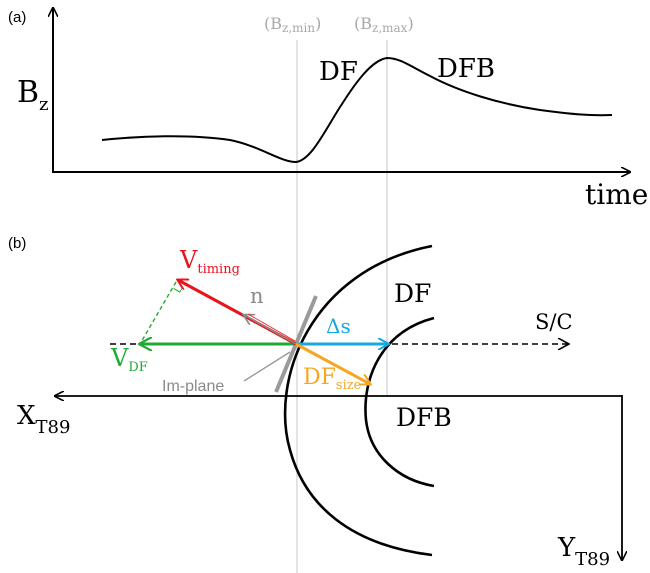  Describe the element at coordinates (292, 24) in the screenshot. I see `bz-min-marker-label: (Bz,min)` at that location.